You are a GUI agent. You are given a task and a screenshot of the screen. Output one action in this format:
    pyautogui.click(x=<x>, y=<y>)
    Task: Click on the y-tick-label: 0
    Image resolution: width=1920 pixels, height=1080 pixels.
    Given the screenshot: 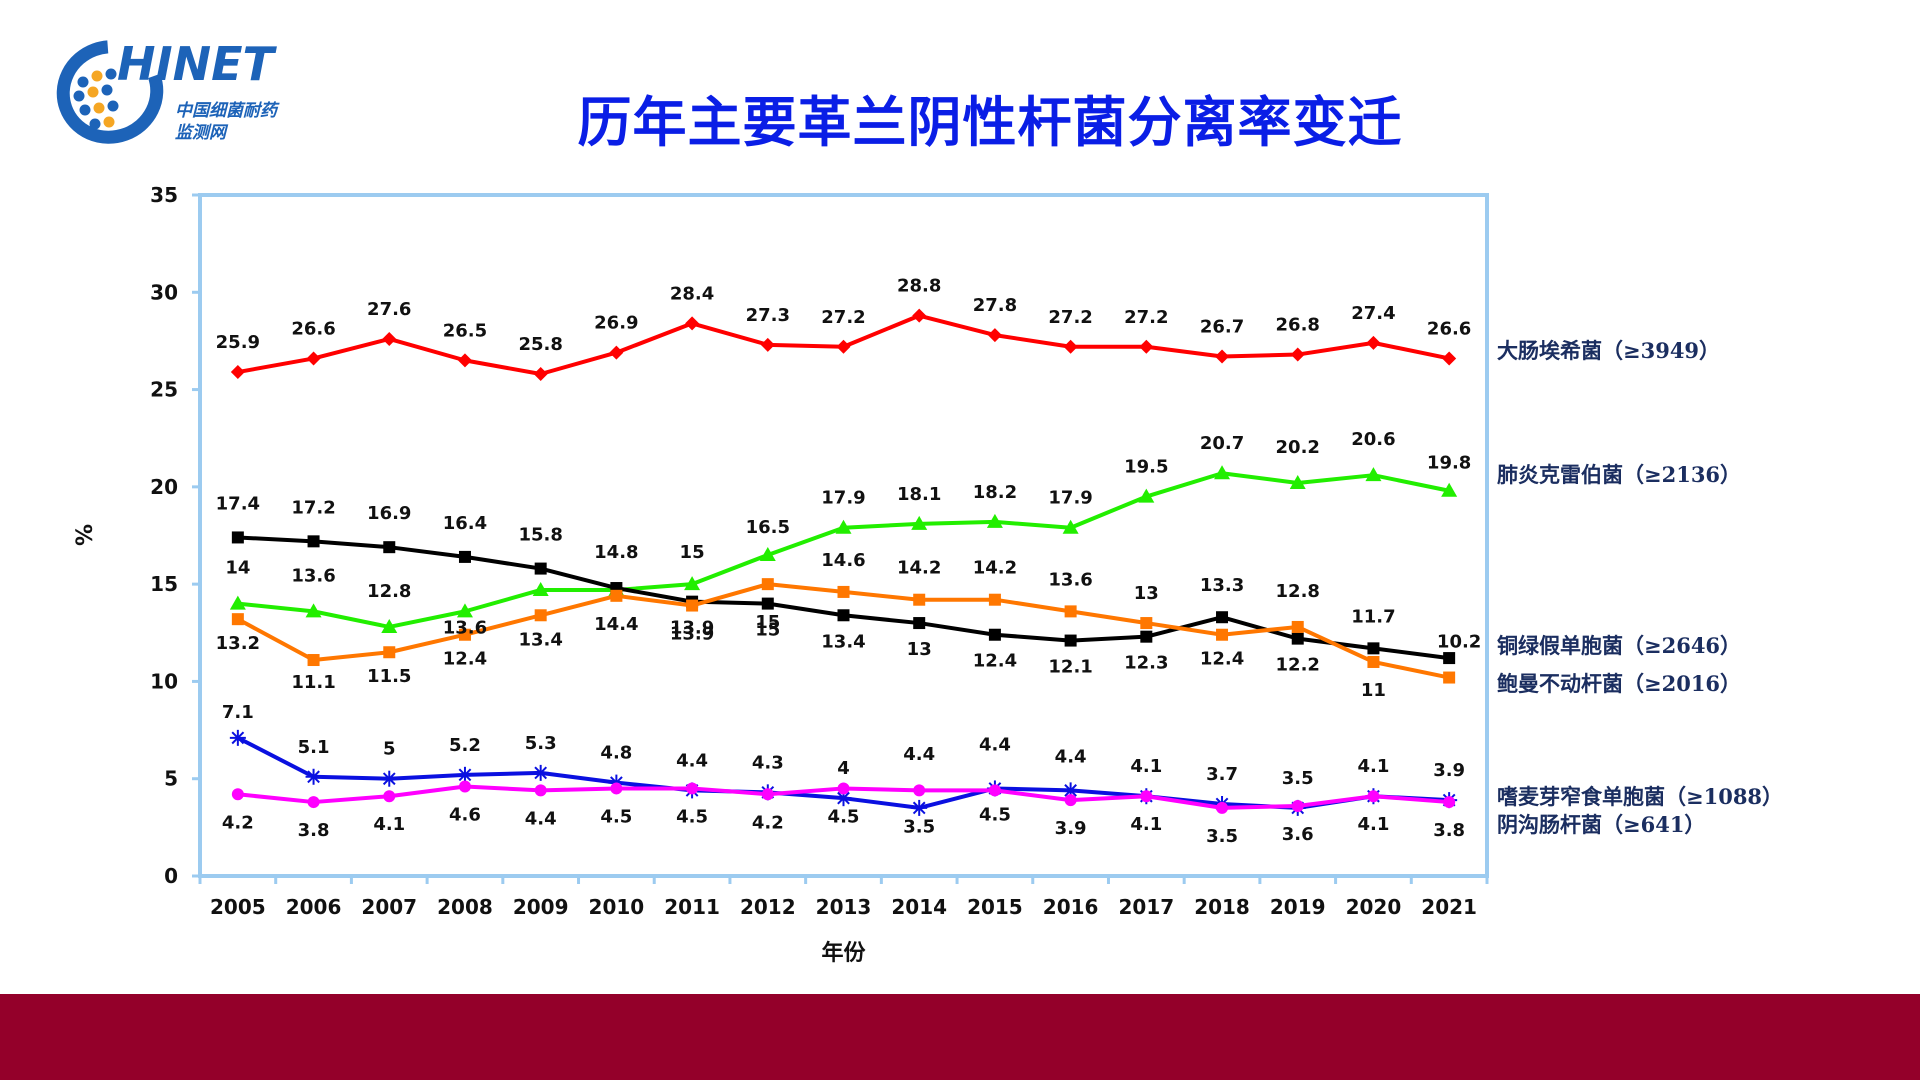 What is the action you would take?
    pyautogui.click(x=171, y=876)
    